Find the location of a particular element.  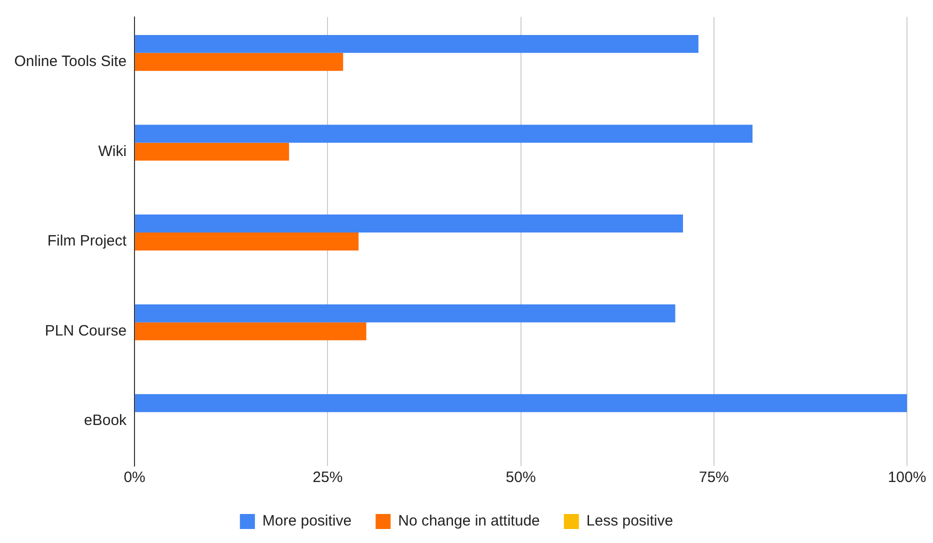

legend-label: More positive is located at coordinates (307, 521).